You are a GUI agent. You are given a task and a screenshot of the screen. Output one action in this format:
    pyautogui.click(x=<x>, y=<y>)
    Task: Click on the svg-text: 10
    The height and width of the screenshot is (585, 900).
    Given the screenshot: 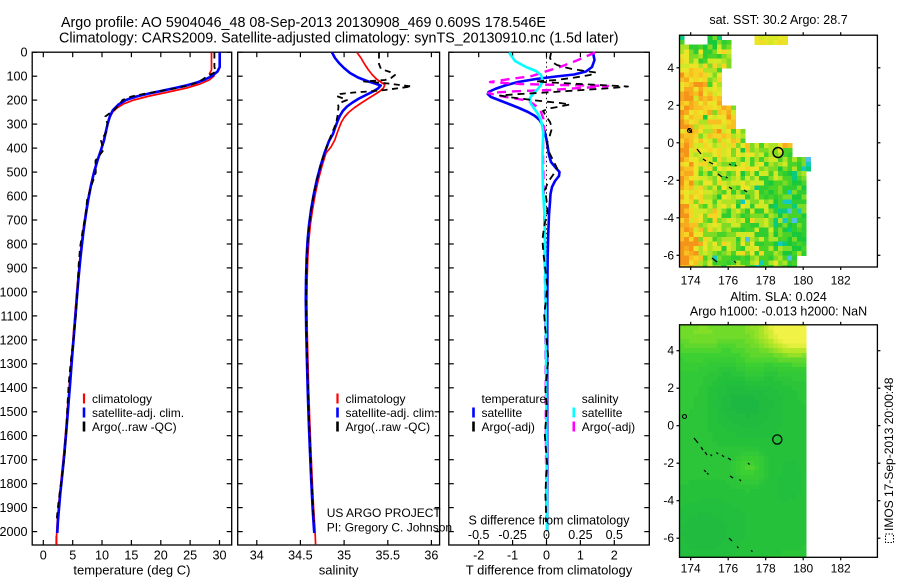 What is the action you would take?
    pyautogui.click(x=102, y=555)
    